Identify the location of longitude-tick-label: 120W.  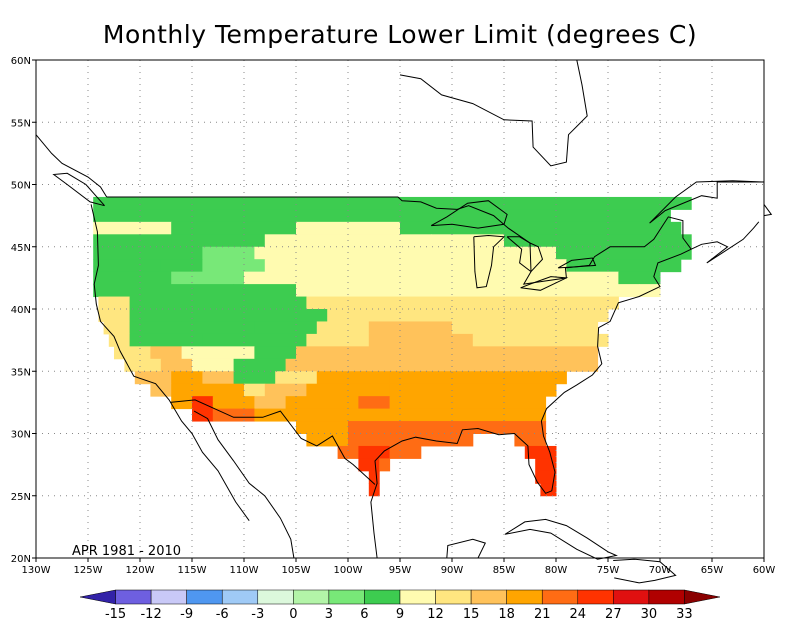
(140, 570).